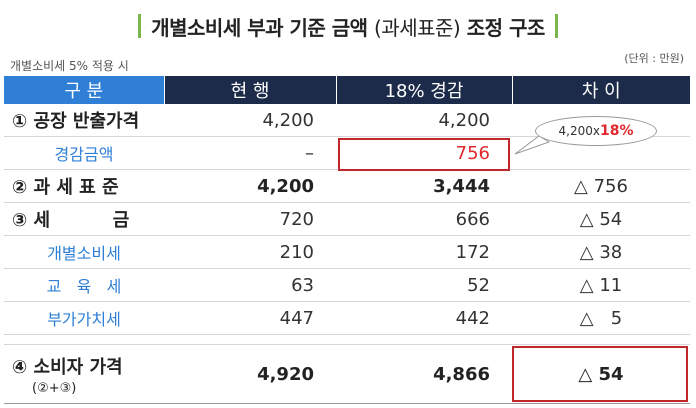  Describe the element at coordinates (140, 26) in the screenshot. I see `title-bar-left` at that location.